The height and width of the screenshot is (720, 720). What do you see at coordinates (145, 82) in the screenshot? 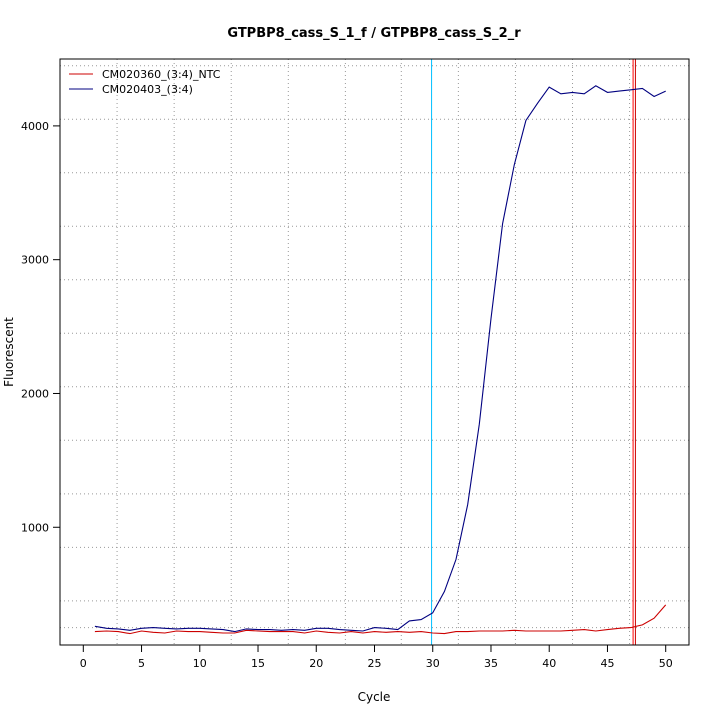
I see `legend: CM020360_(3:4)_NTC CM020403_(3:4)` at bounding box center [145, 82].